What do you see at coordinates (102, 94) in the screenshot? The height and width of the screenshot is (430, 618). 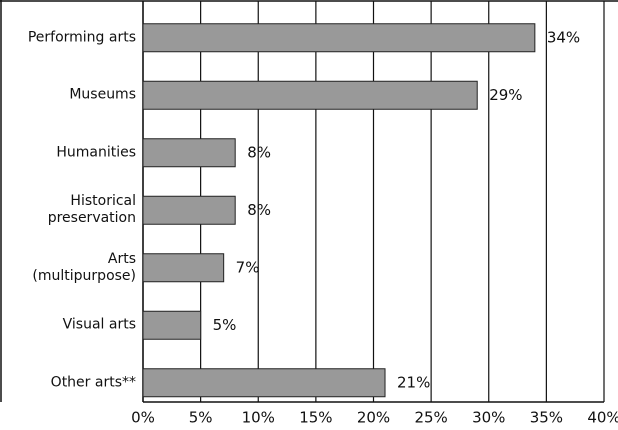 I see `y-tick-label: Museums` at bounding box center [102, 94].